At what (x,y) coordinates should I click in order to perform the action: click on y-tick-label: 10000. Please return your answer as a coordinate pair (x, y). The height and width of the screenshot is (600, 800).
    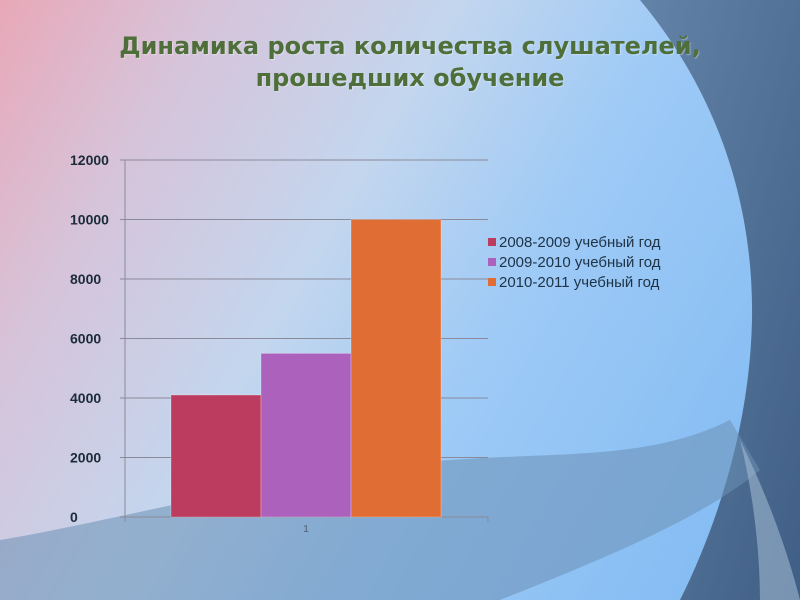
    Looking at the image, I should click on (89, 220).